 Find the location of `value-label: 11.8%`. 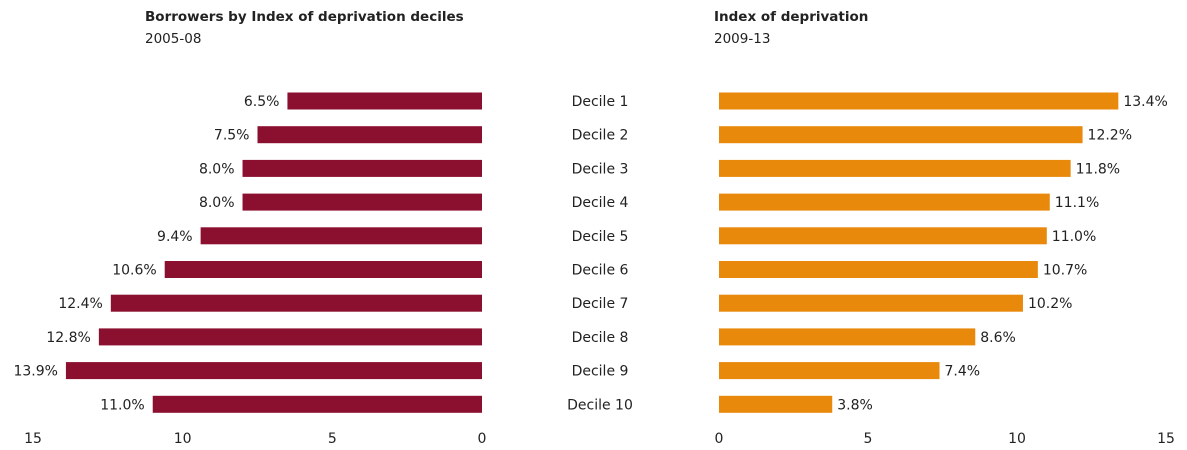

value-label: 11.8% is located at coordinates (1098, 169).